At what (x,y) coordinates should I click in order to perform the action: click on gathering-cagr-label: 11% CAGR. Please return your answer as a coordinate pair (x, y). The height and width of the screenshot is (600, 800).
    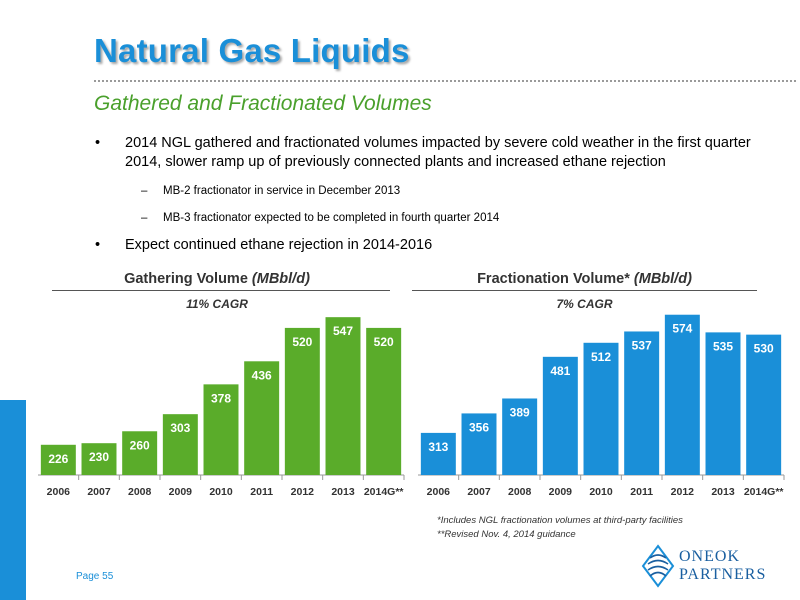
    Looking at the image, I should click on (217, 304).